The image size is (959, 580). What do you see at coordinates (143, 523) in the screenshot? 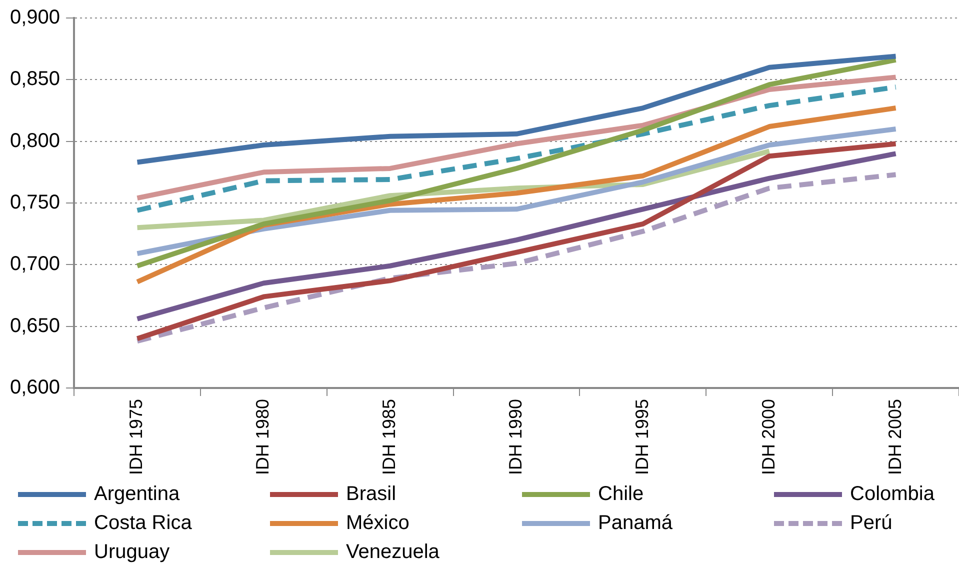
I see `legend-label: Costa Rica` at bounding box center [143, 523].